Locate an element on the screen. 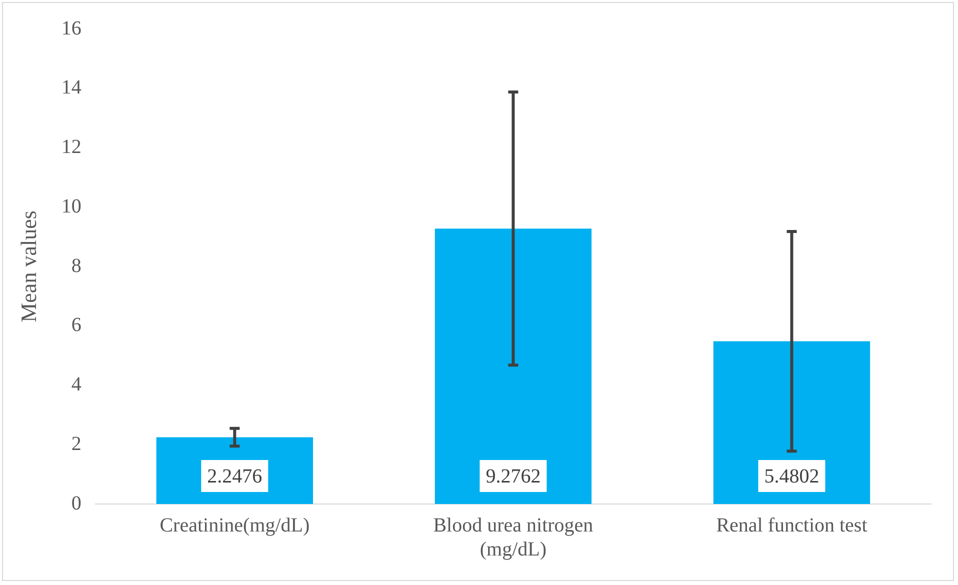  y-tick-label: 14 is located at coordinates (71, 87).